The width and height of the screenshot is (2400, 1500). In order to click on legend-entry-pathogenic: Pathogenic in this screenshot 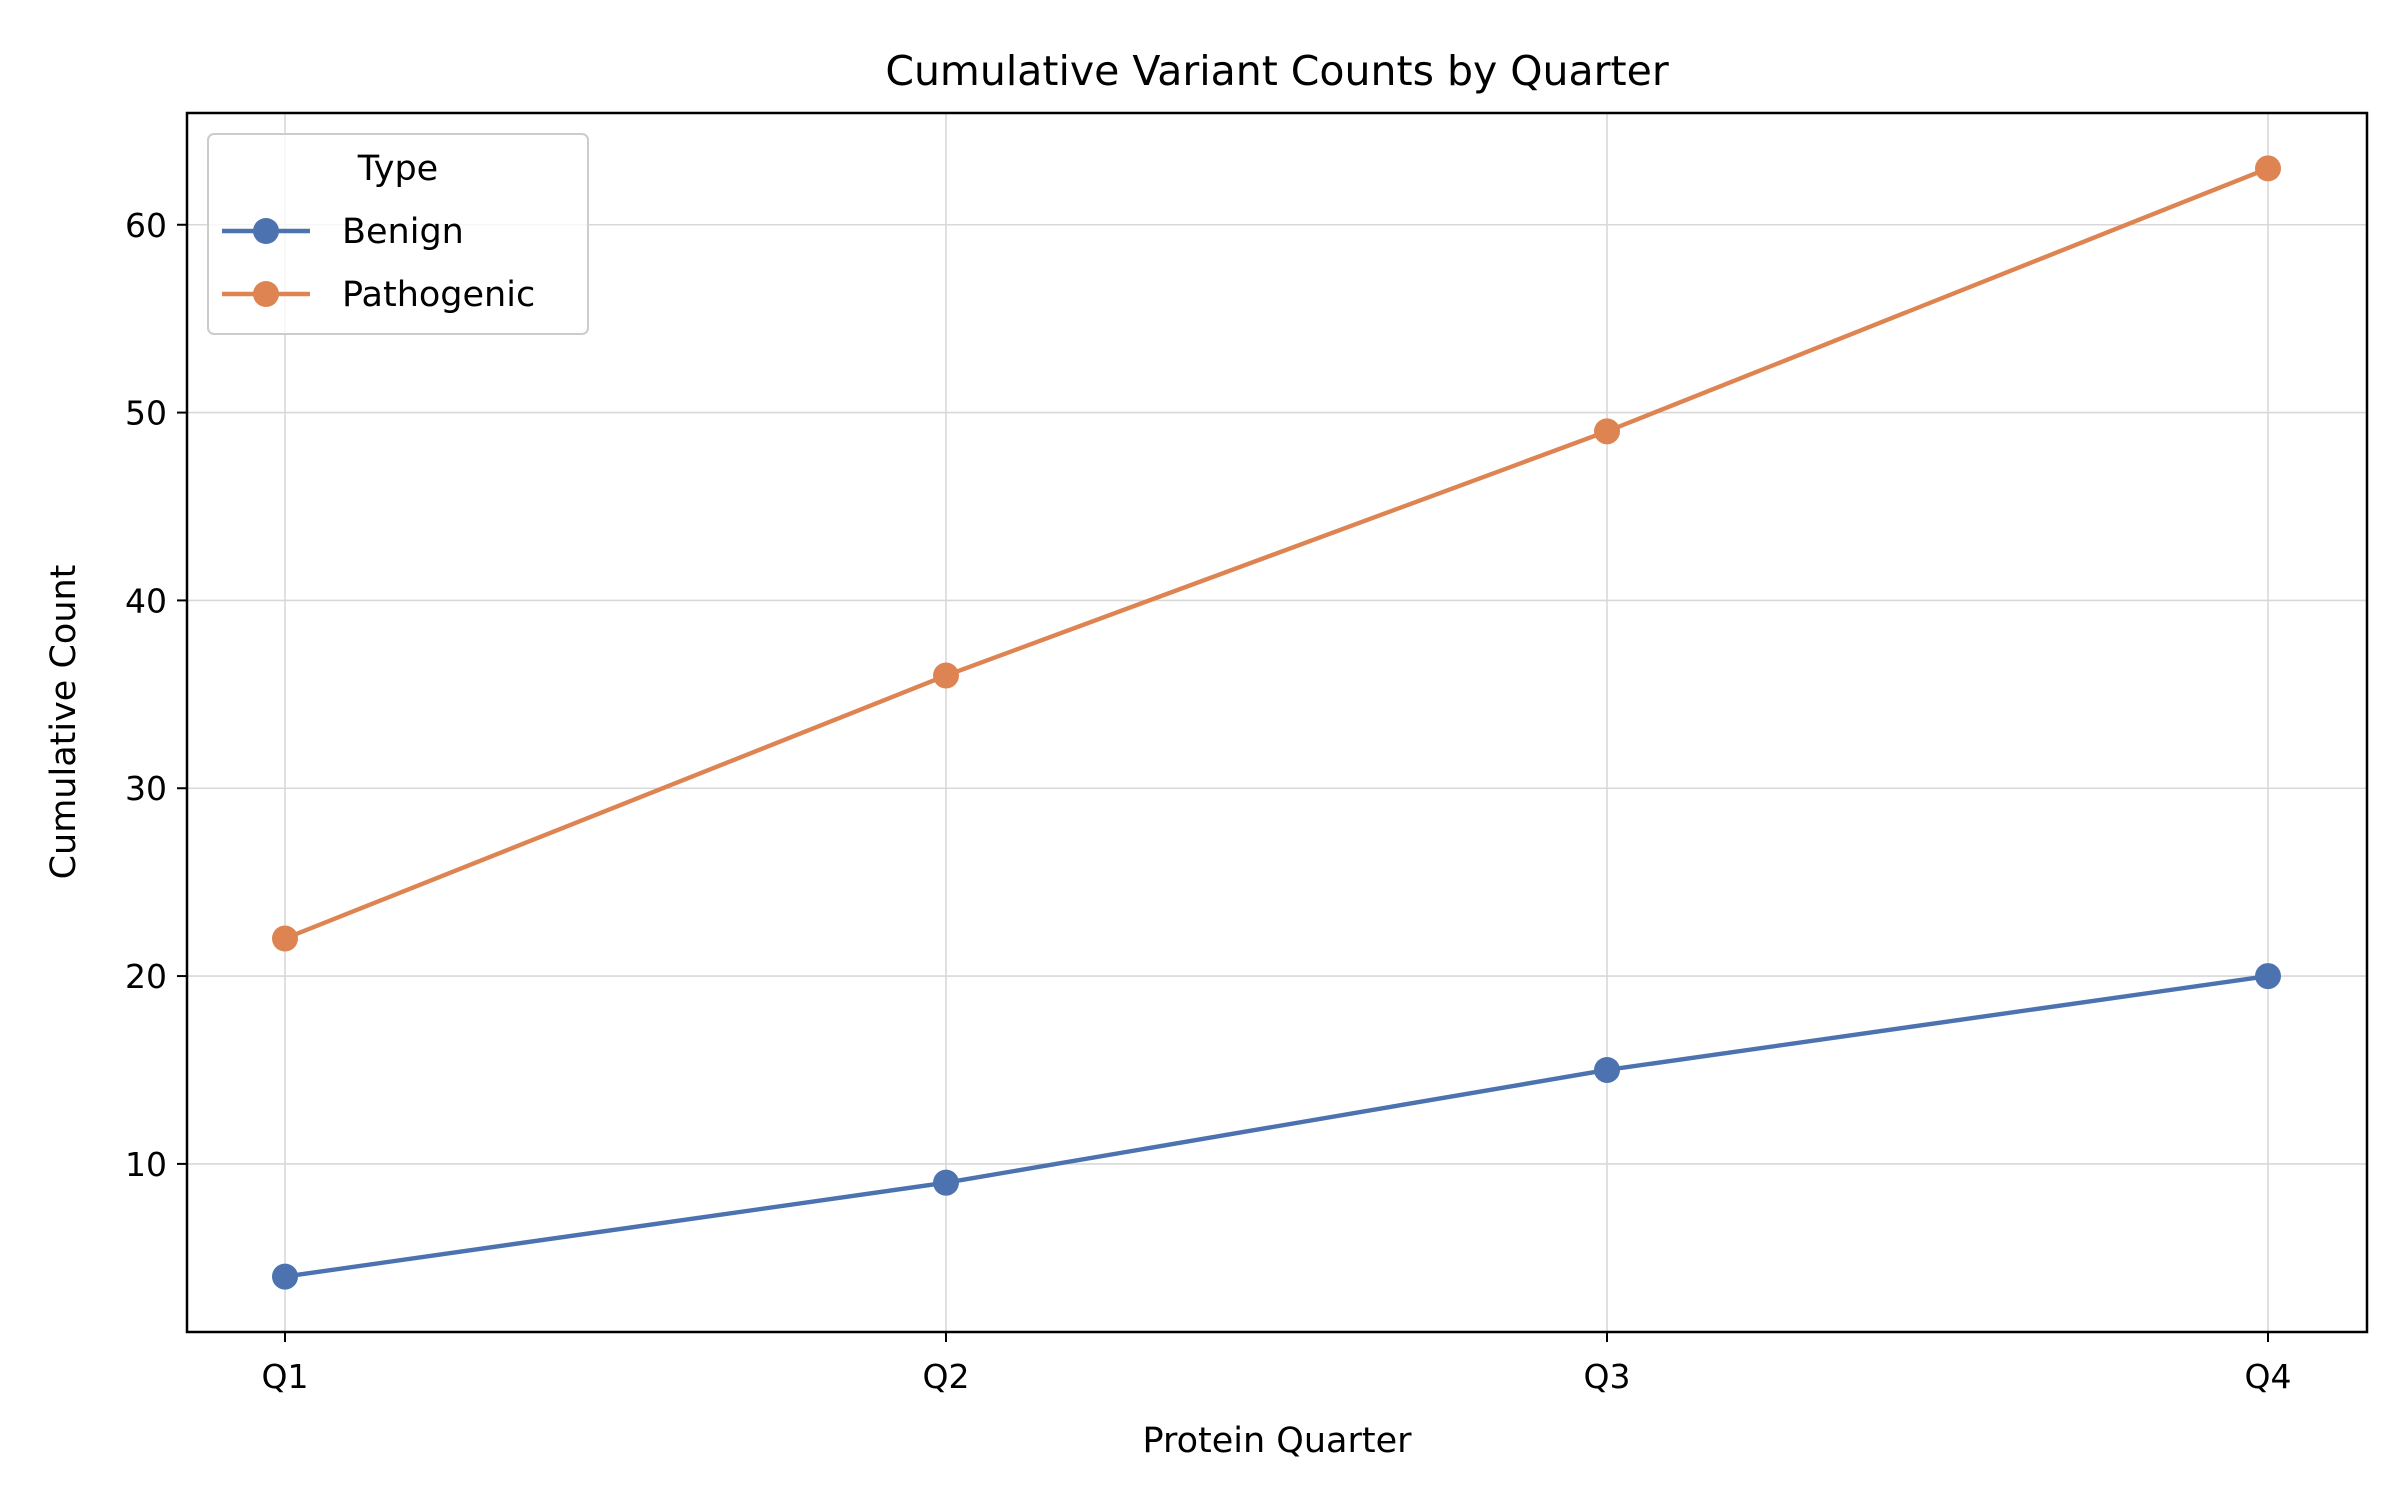, I will do `click(378, 295)`.